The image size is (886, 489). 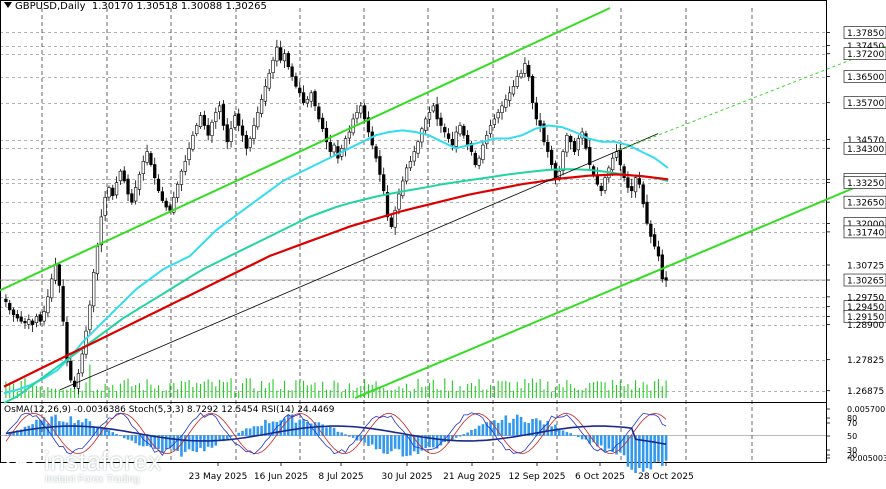 What do you see at coordinates (852, 450) in the screenshot?
I see `indicator-tick-label: 30` at bounding box center [852, 450].